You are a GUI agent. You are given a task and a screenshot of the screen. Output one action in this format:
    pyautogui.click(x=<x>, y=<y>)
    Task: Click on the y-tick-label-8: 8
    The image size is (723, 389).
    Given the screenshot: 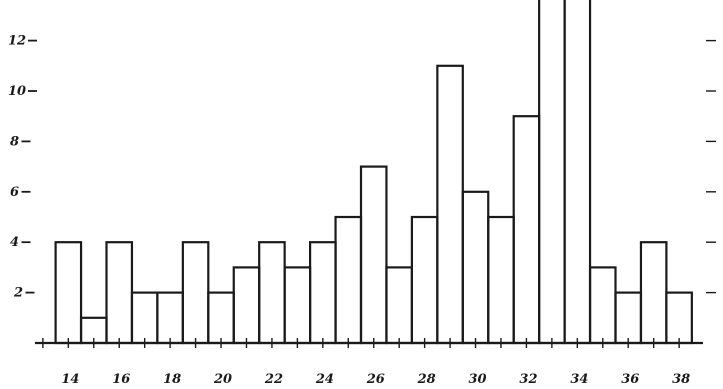 What is the action you would take?
    pyautogui.click(x=14, y=141)
    